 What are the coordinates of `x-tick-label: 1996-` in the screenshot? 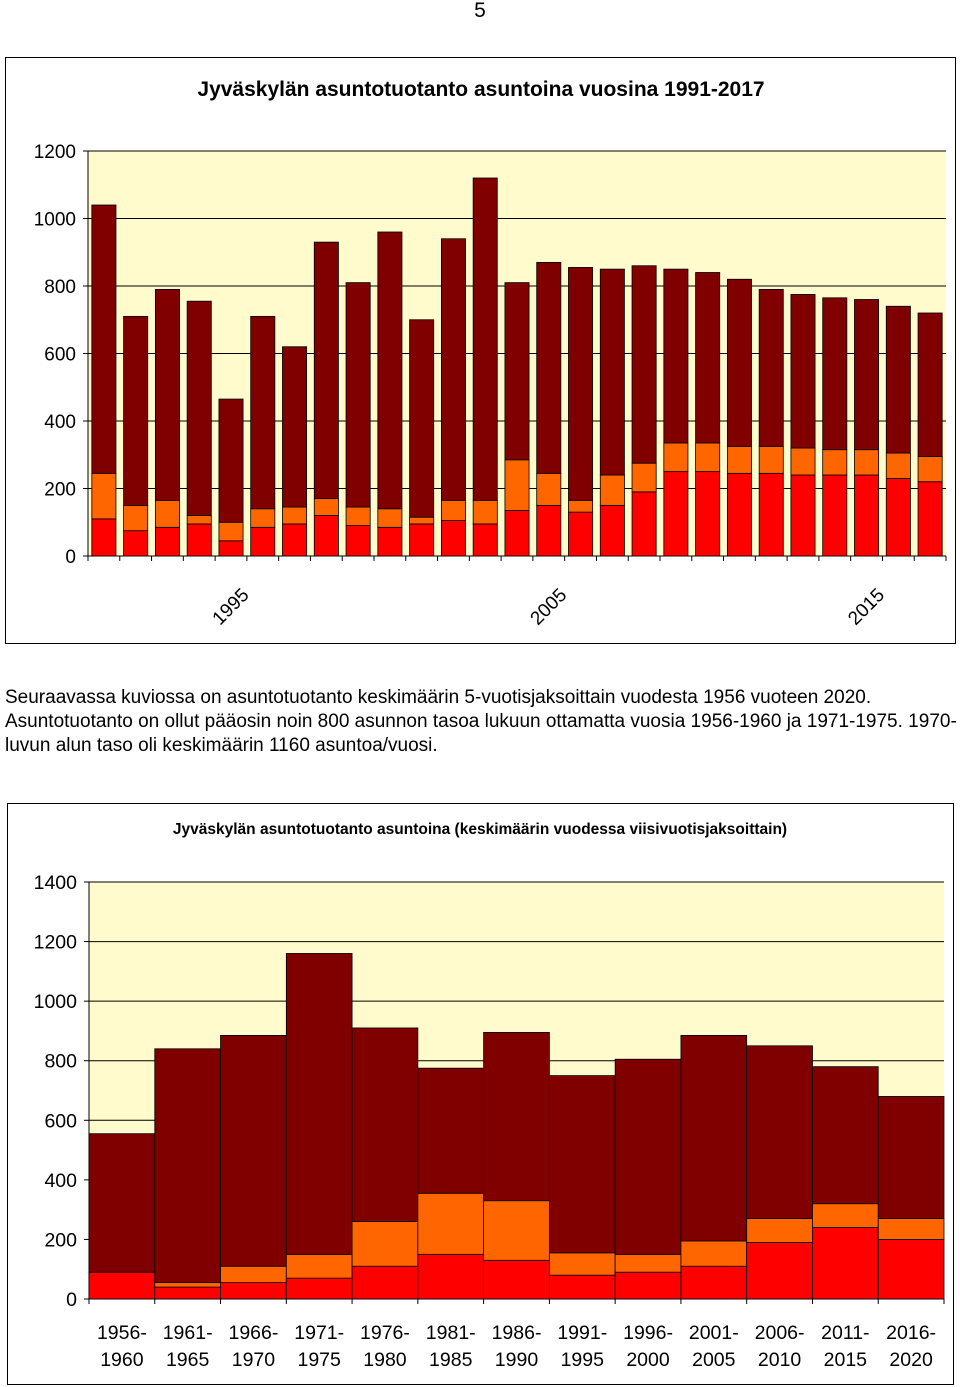 It's located at (648, 1333).